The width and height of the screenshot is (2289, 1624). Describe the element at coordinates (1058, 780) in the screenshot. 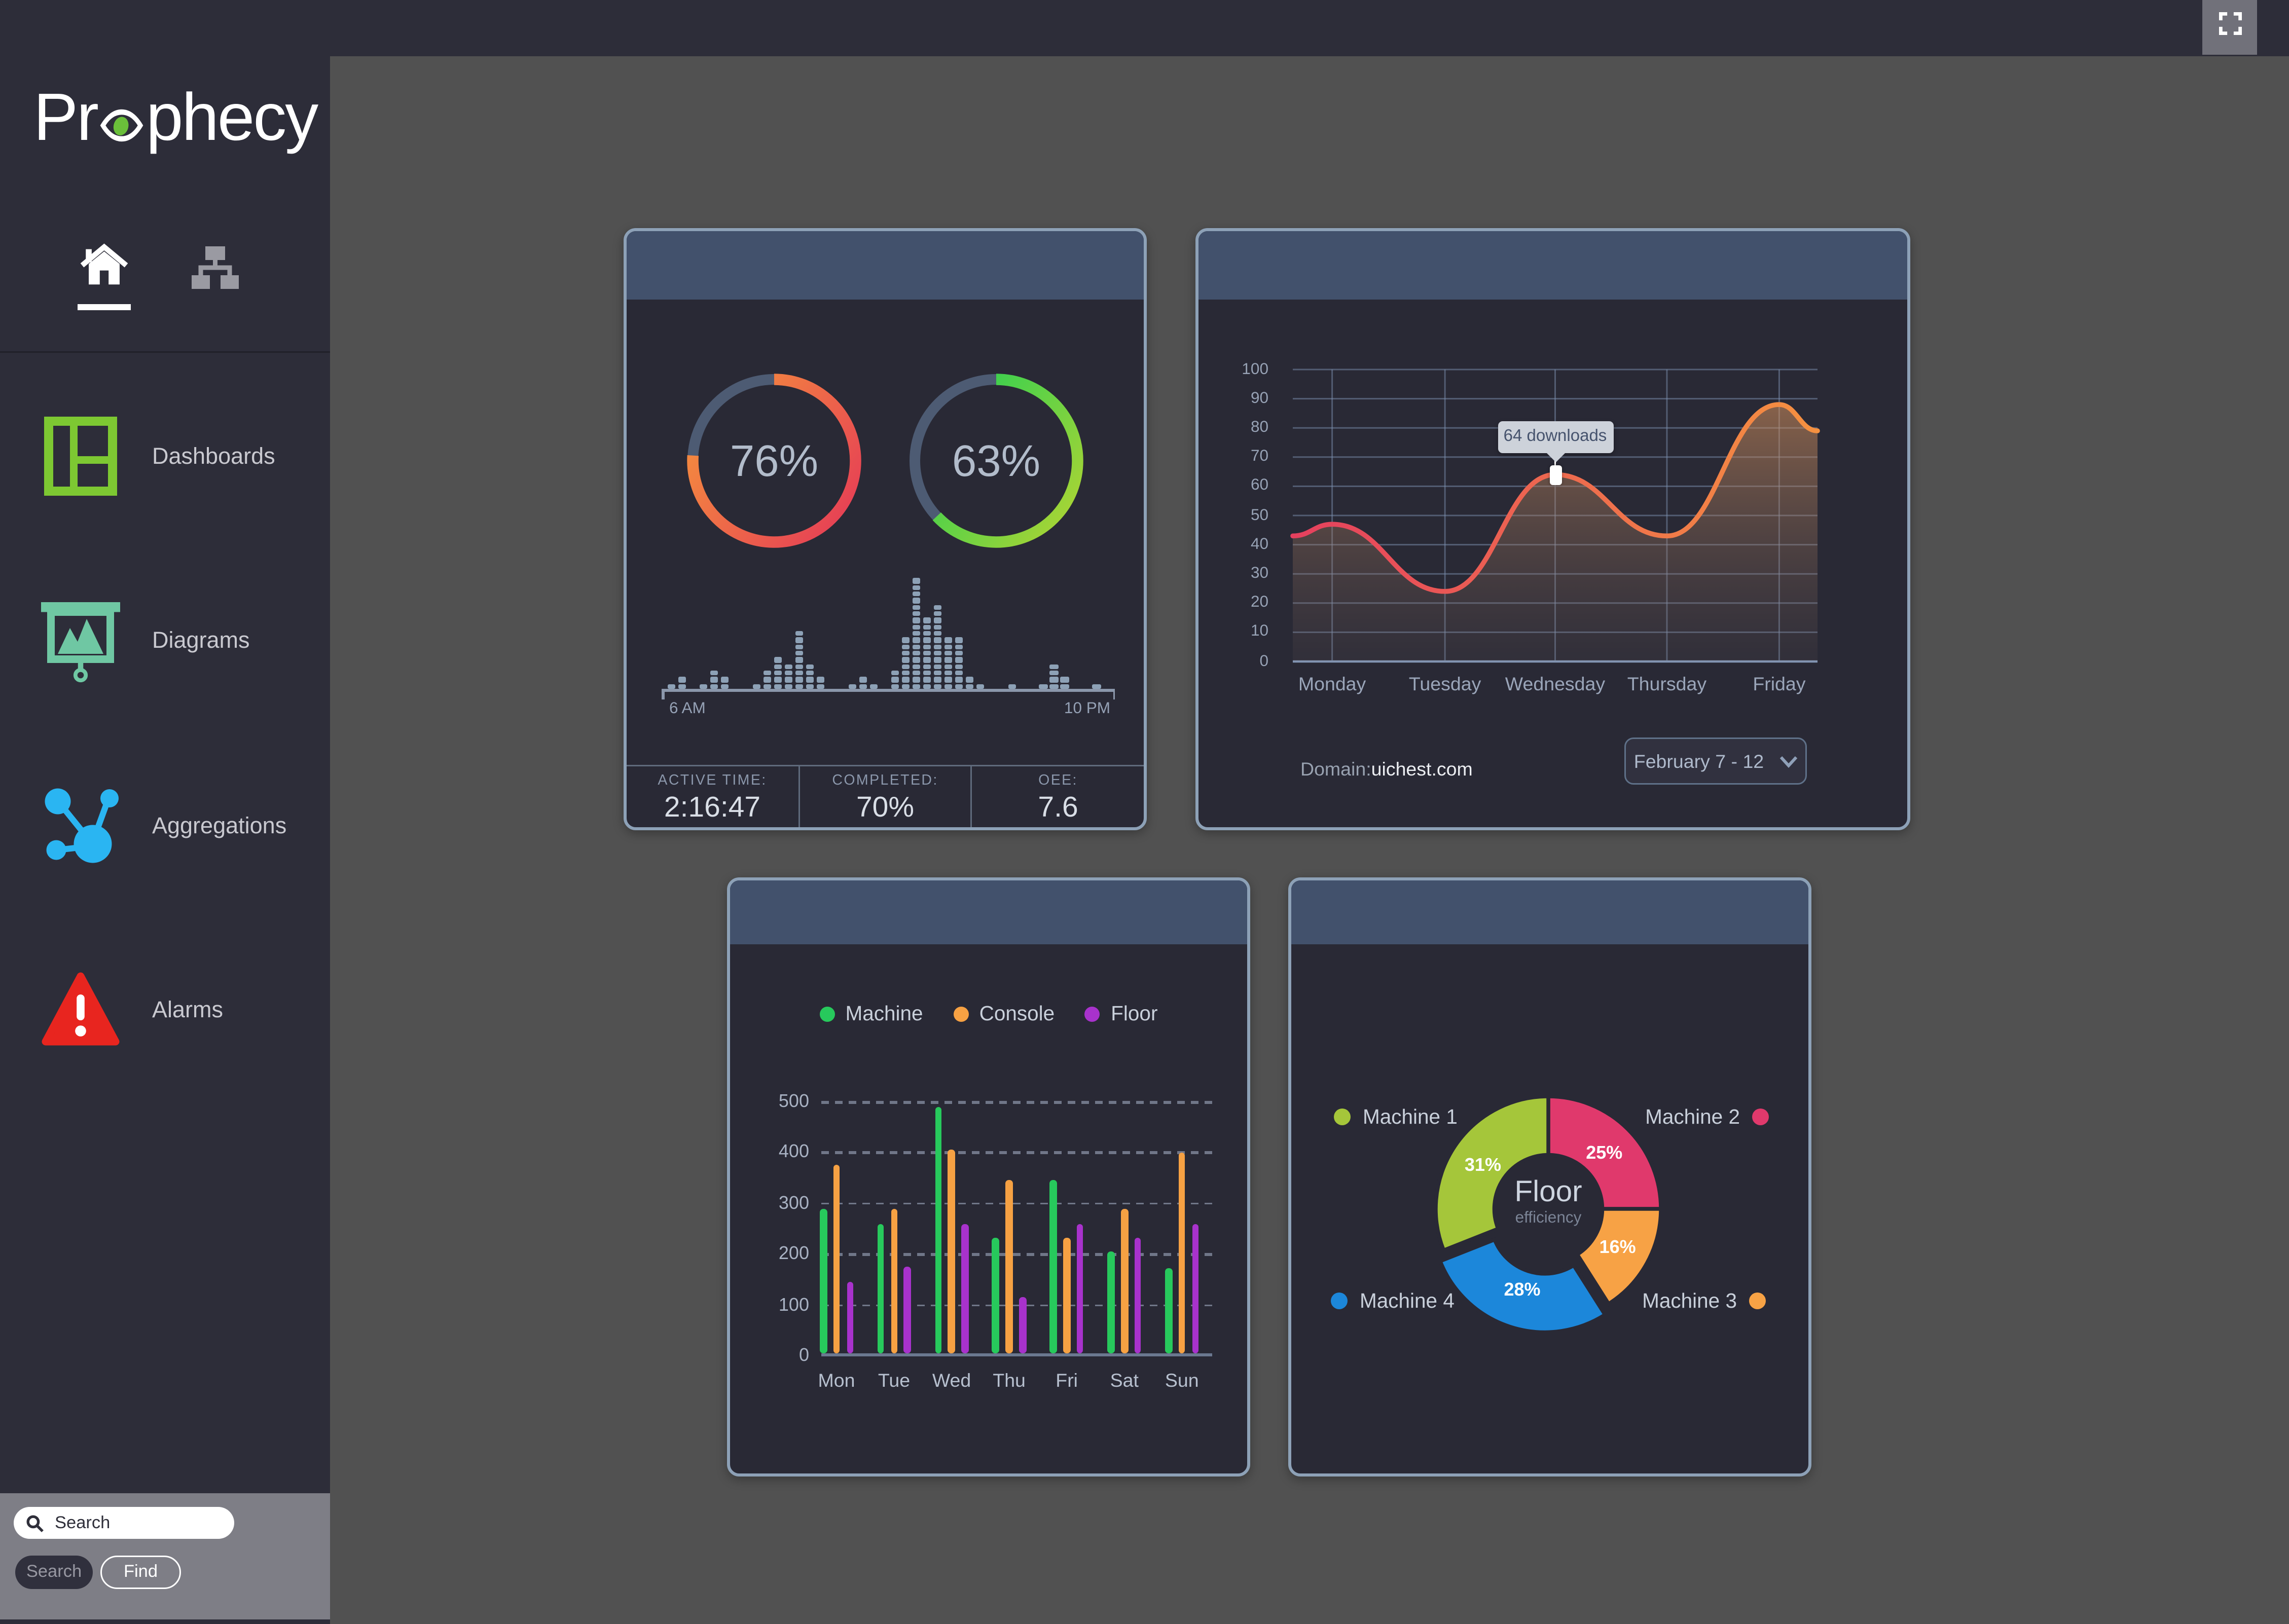

I see `stat-label: OEE:` at that location.